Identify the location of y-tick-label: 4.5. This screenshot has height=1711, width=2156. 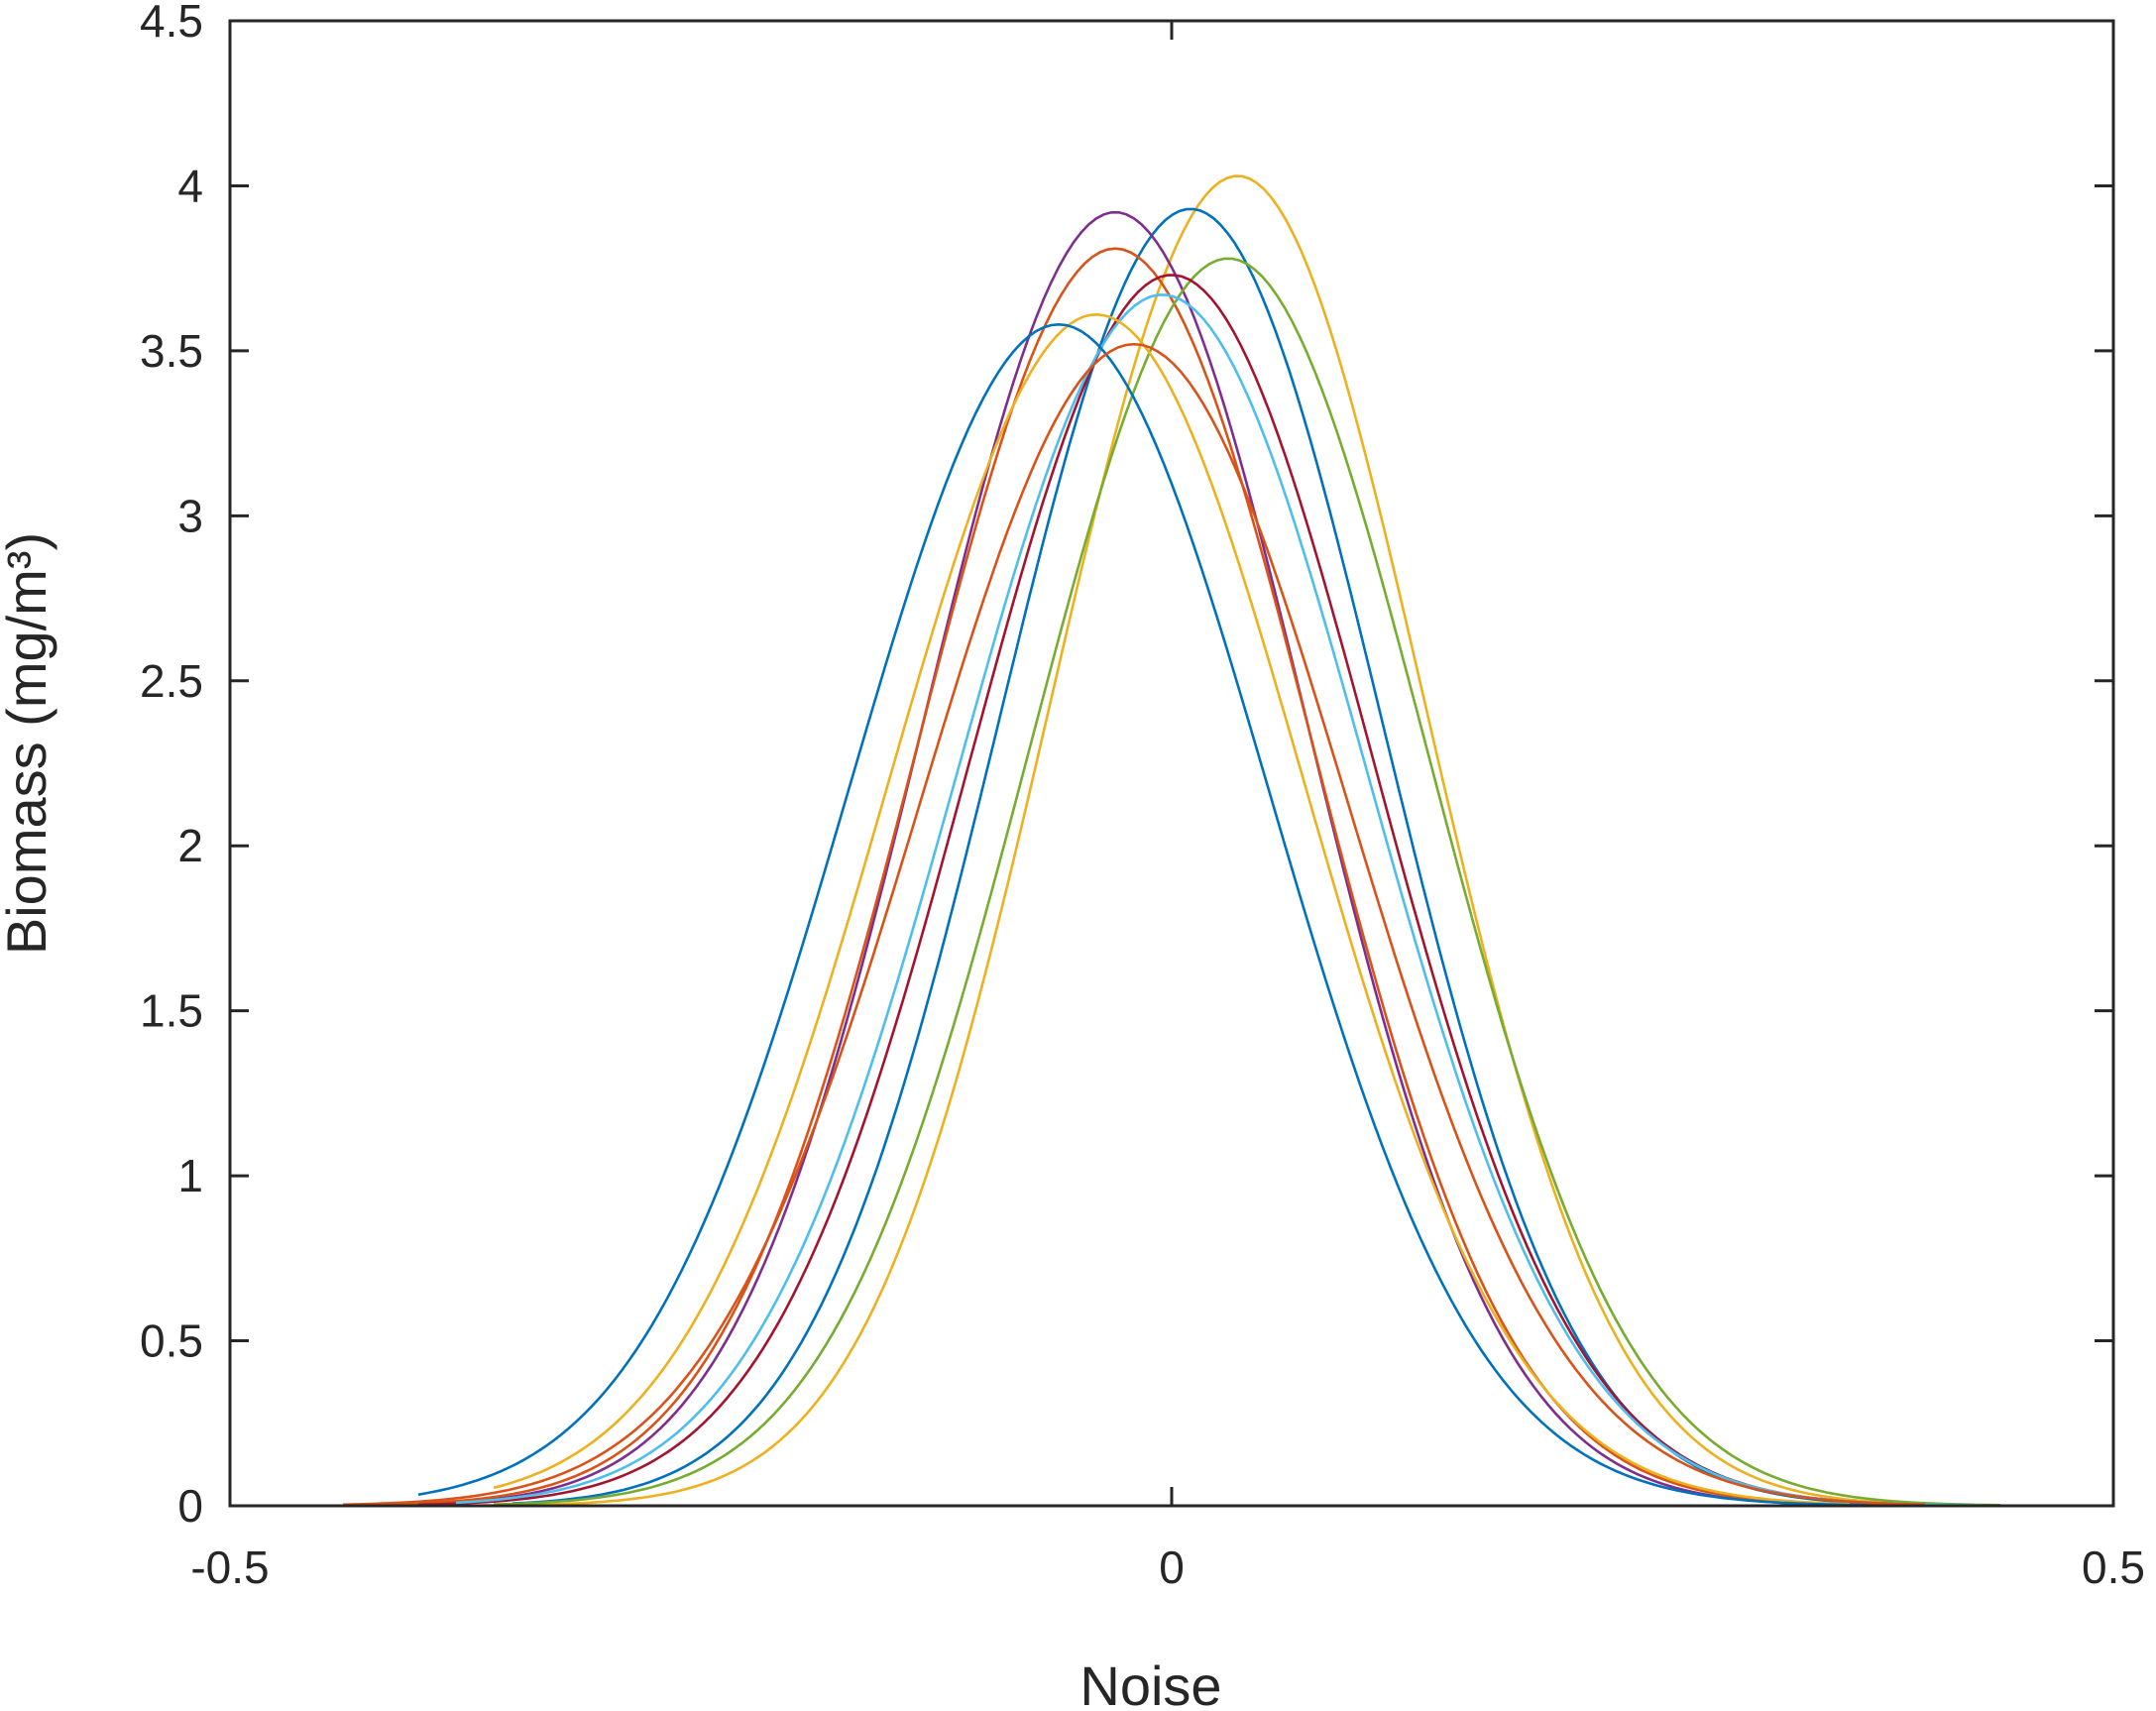
(171, 23).